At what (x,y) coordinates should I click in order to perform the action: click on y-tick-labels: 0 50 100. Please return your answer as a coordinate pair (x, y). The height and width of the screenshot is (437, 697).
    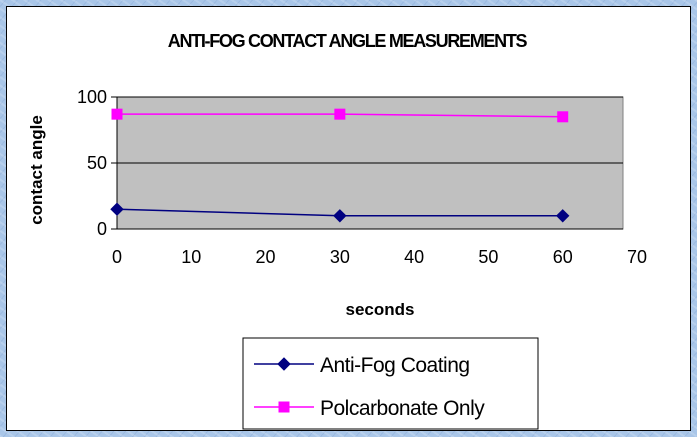
    Looking at the image, I should click on (97, 163).